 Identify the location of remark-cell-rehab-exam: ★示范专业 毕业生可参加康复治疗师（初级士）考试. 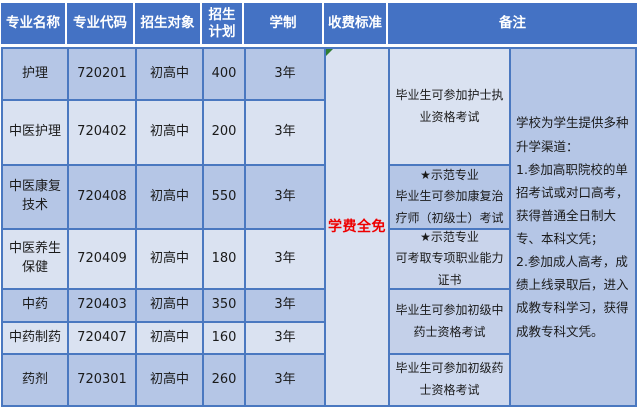
(449, 197).